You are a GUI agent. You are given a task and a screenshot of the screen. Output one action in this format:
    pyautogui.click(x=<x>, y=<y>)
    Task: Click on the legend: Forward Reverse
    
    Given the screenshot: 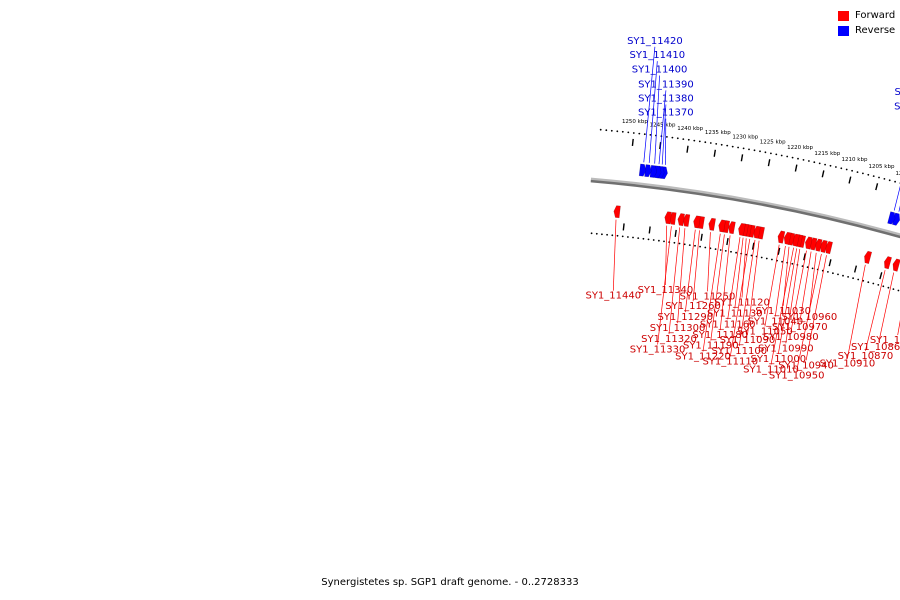 What is the action you would take?
    pyautogui.click(x=866, y=23)
    